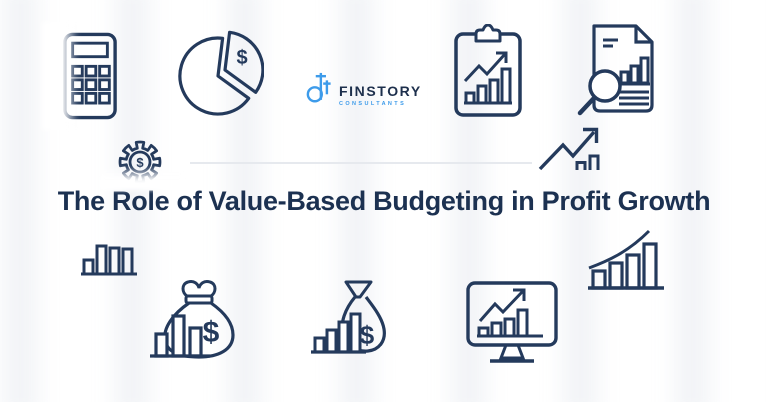  I want to click on pie-chart-dollar-icon: $, so click(220, 71).